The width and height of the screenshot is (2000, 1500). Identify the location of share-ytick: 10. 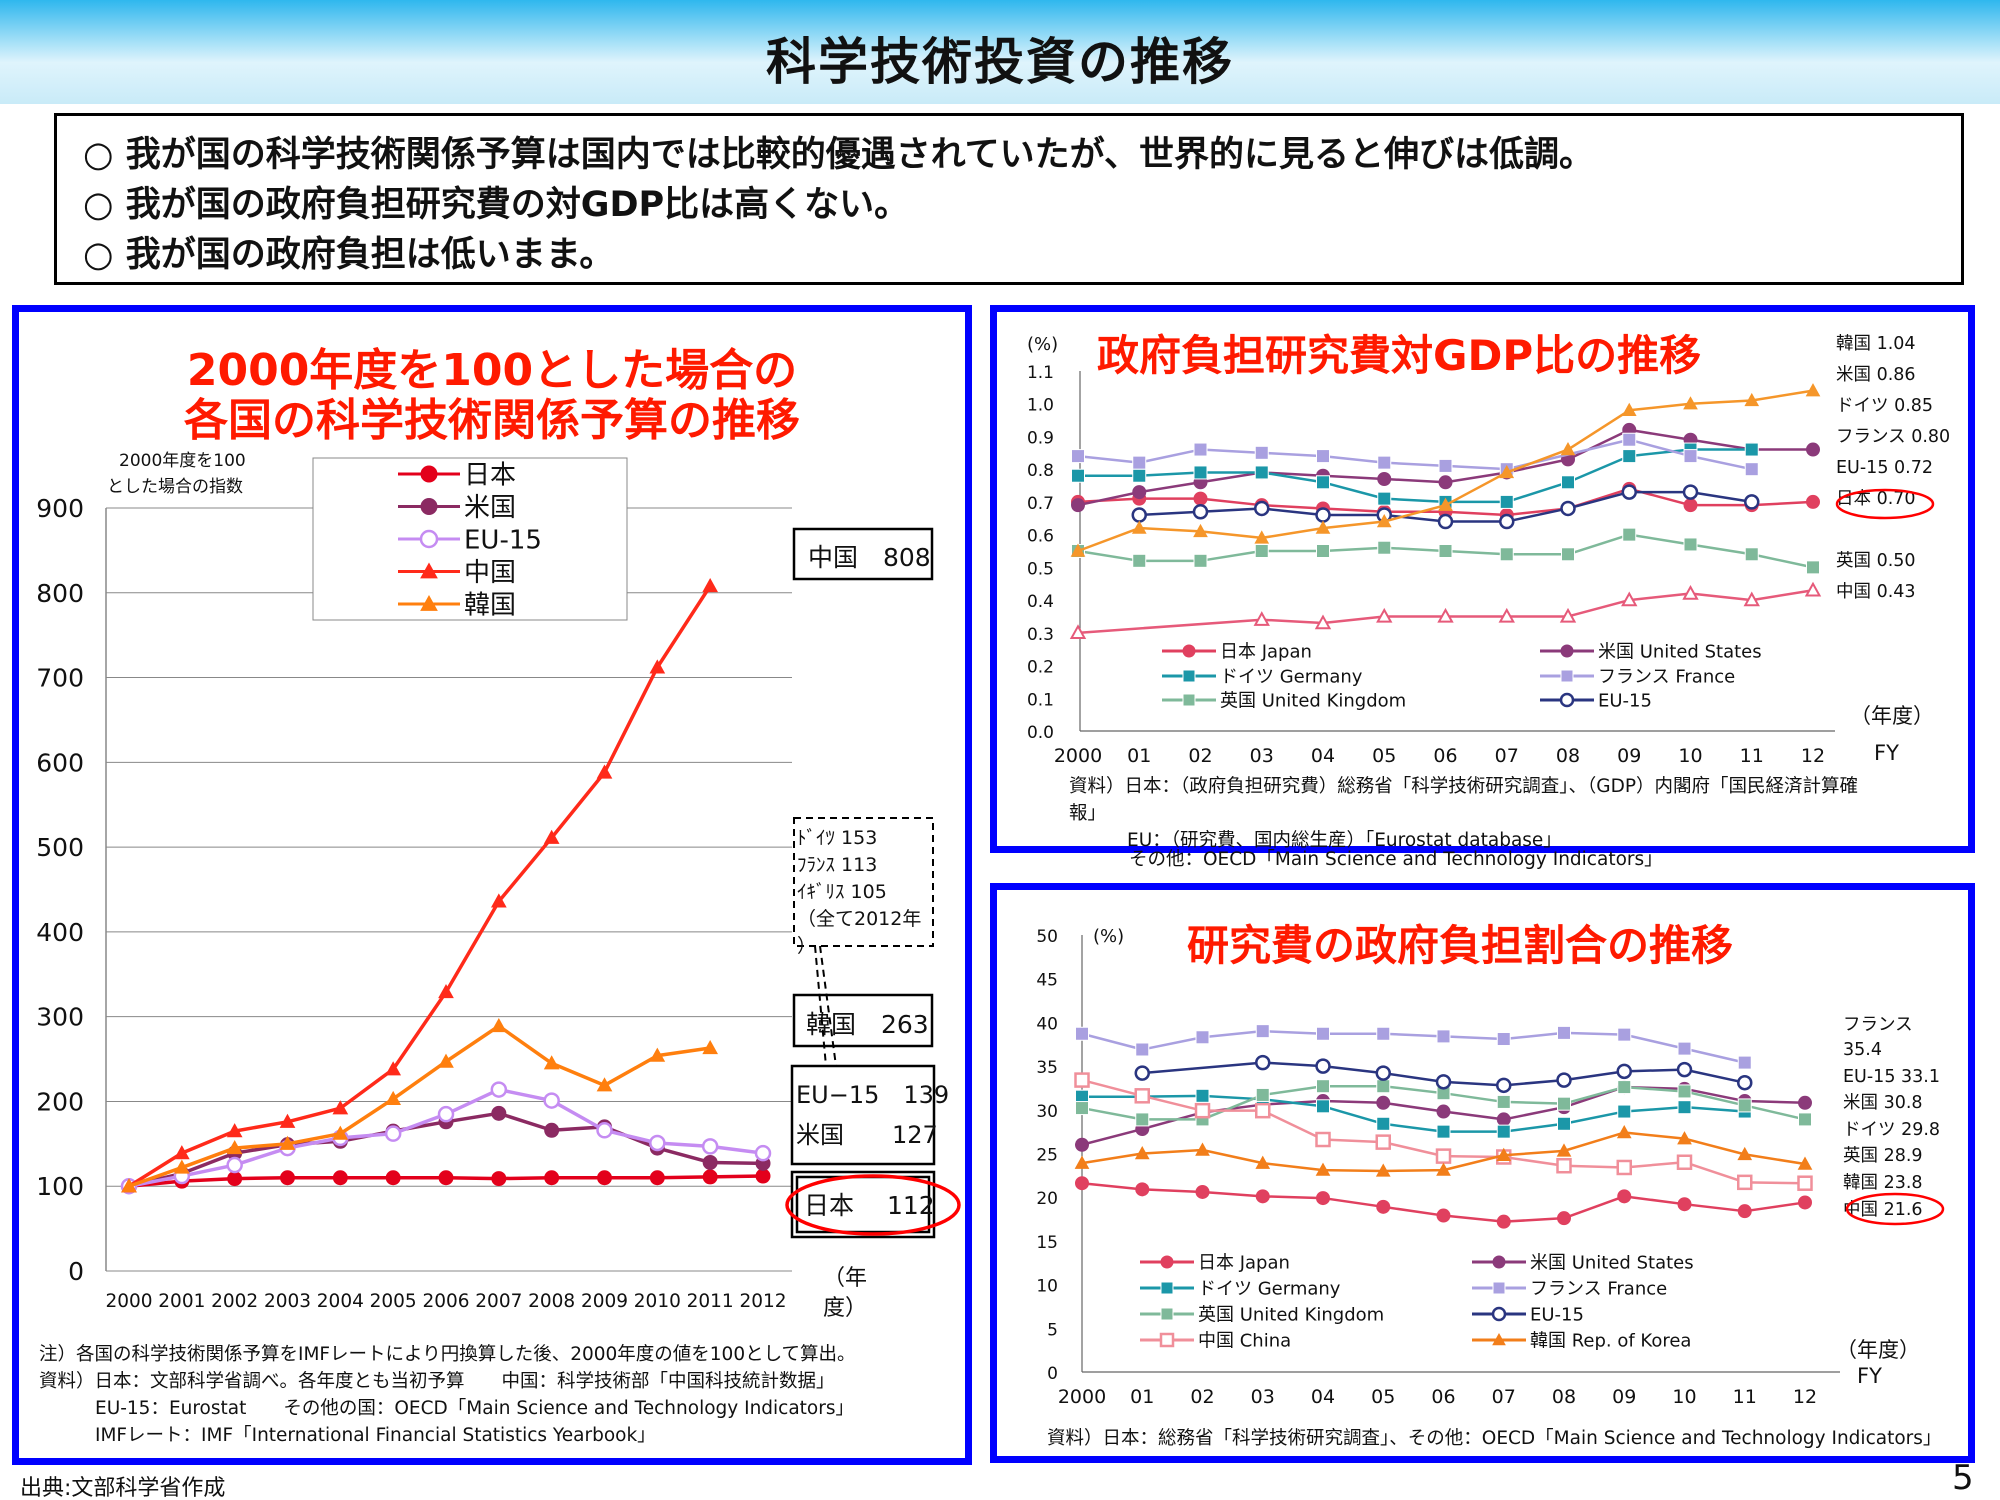
(1047, 1287).